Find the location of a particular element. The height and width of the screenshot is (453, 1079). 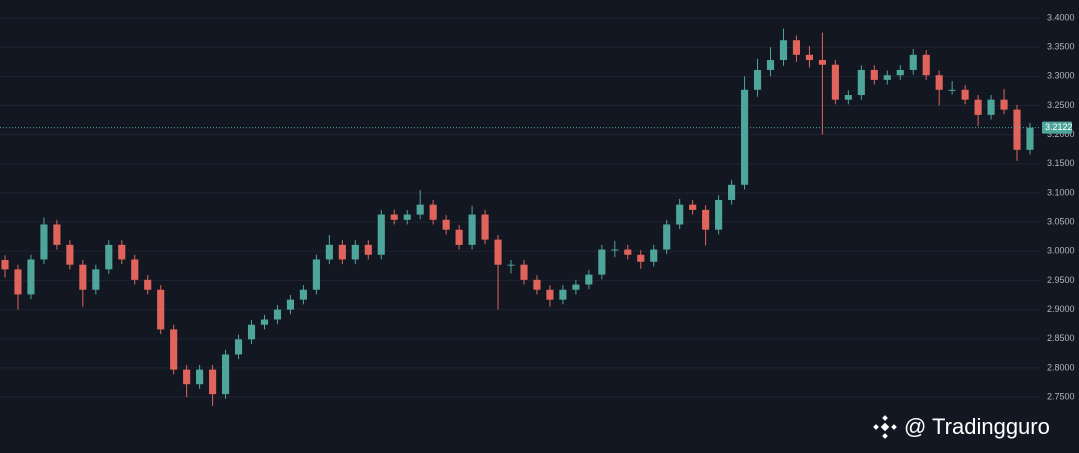

y-tick-label: 3.1000 is located at coordinates (1061, 192).